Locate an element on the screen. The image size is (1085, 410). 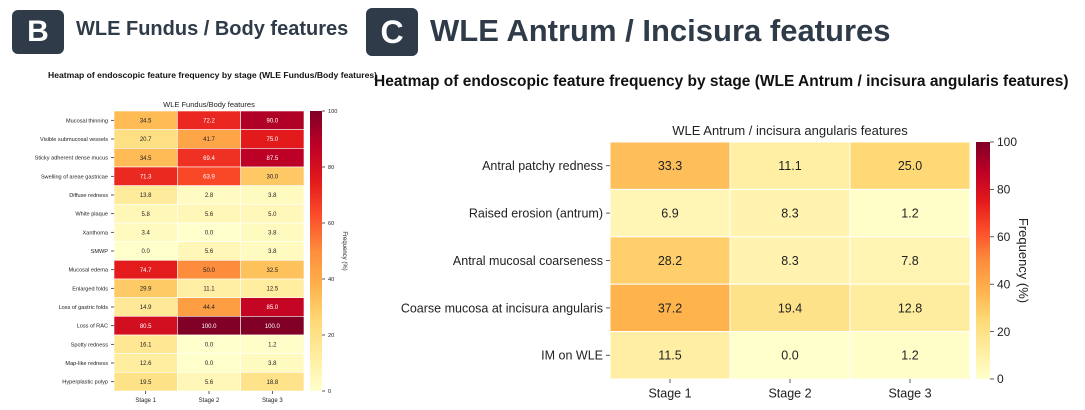
colorbar-tick-label: 100 is located at coordinates (1007, 142).